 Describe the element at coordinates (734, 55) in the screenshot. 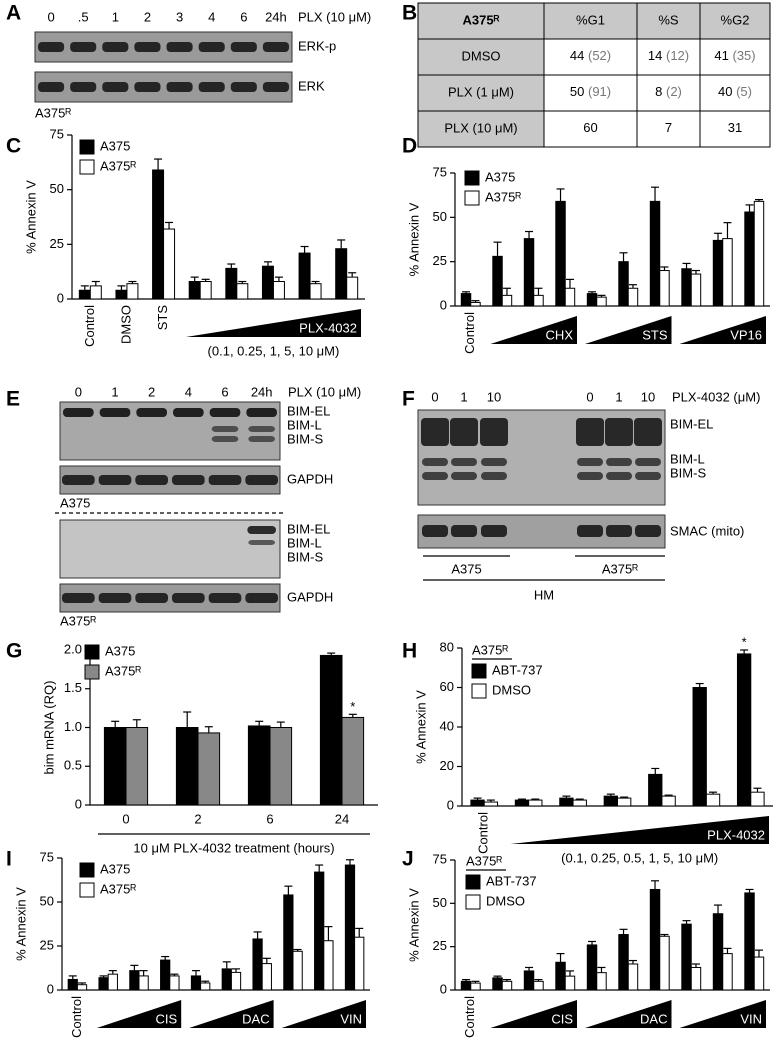

I see `table-cell-text: 41 (35)` at that location.